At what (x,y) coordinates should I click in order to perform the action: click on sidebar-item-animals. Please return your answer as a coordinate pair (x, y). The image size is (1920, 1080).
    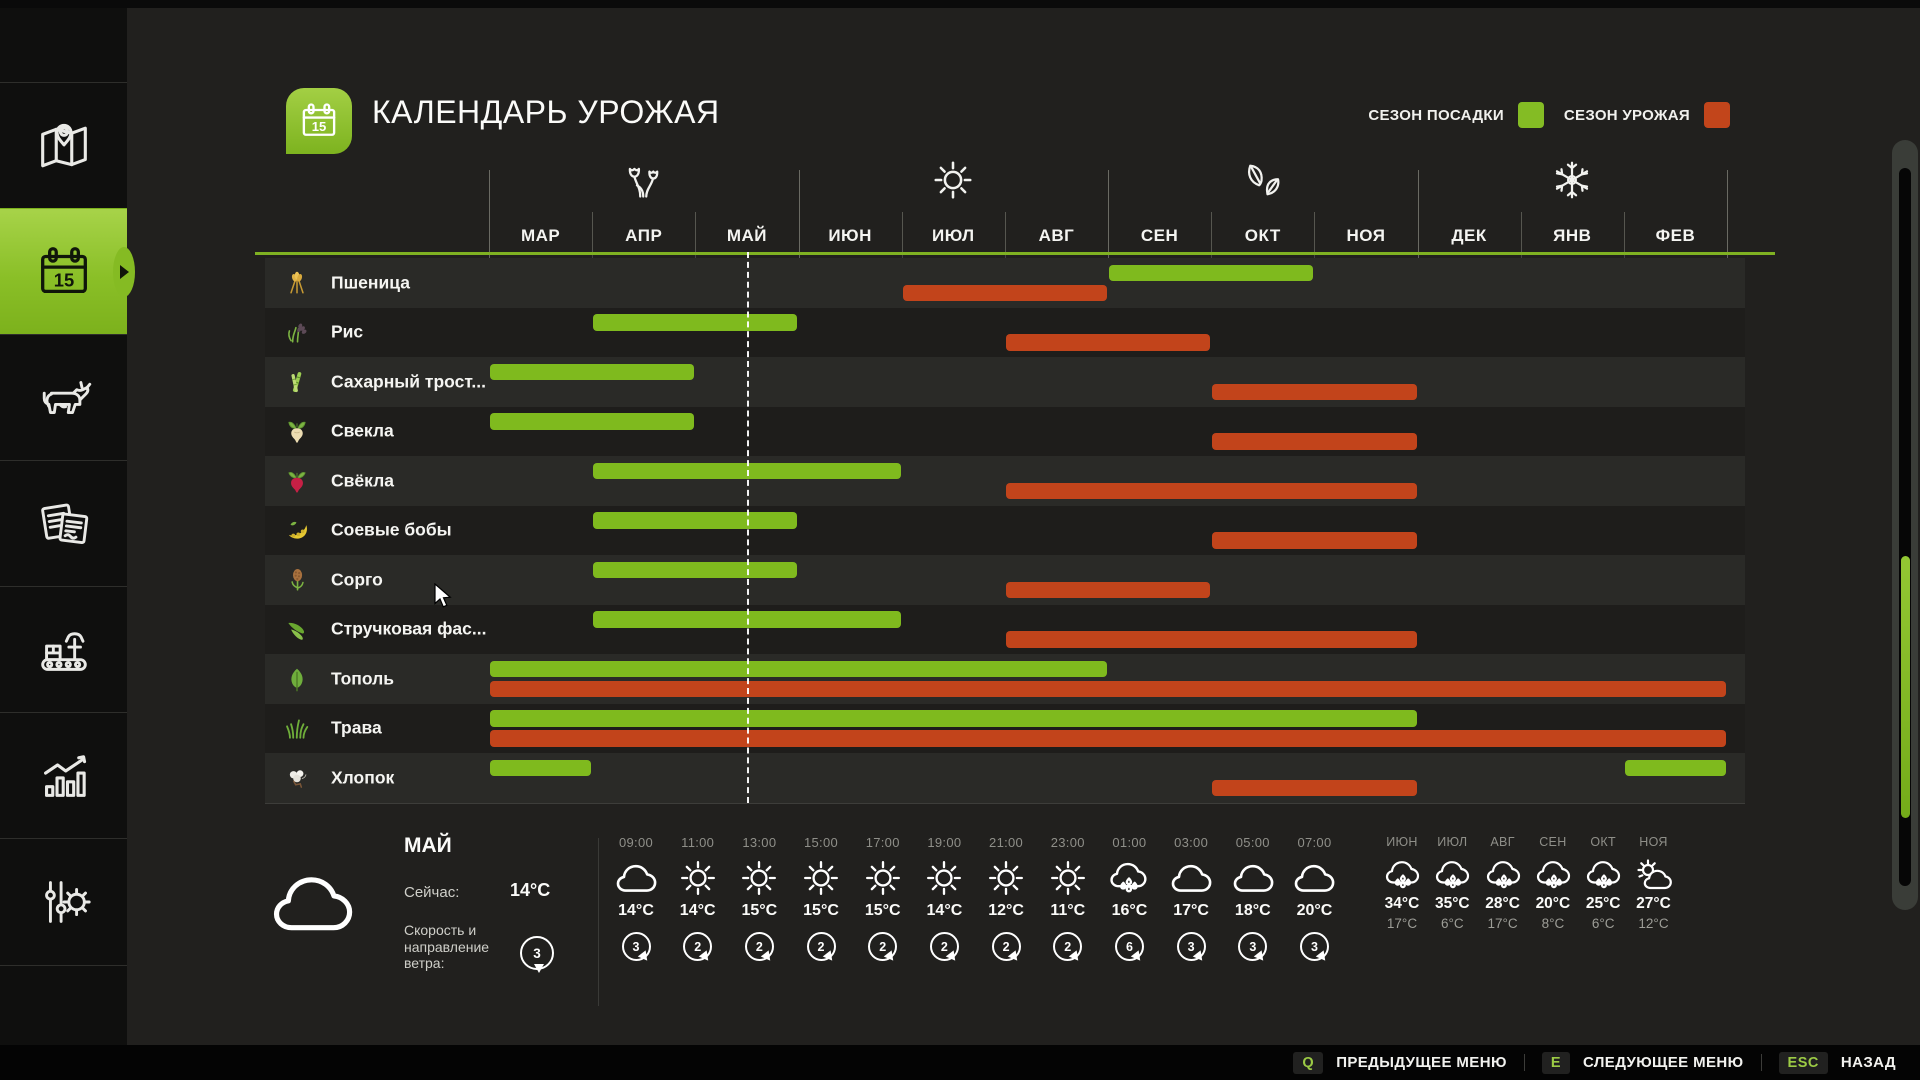
    Looking at the image, I should click on (63, 397).